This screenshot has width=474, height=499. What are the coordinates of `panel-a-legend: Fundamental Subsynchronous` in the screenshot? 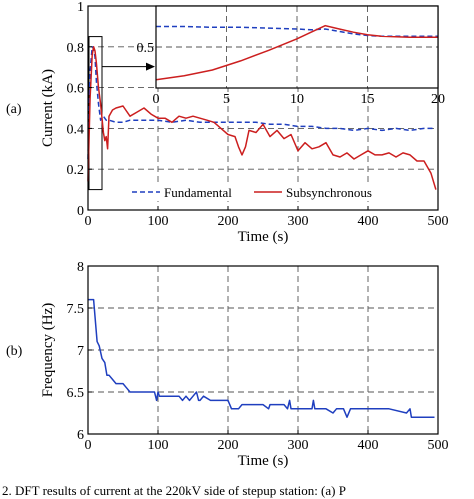 It's located at (269, 191).